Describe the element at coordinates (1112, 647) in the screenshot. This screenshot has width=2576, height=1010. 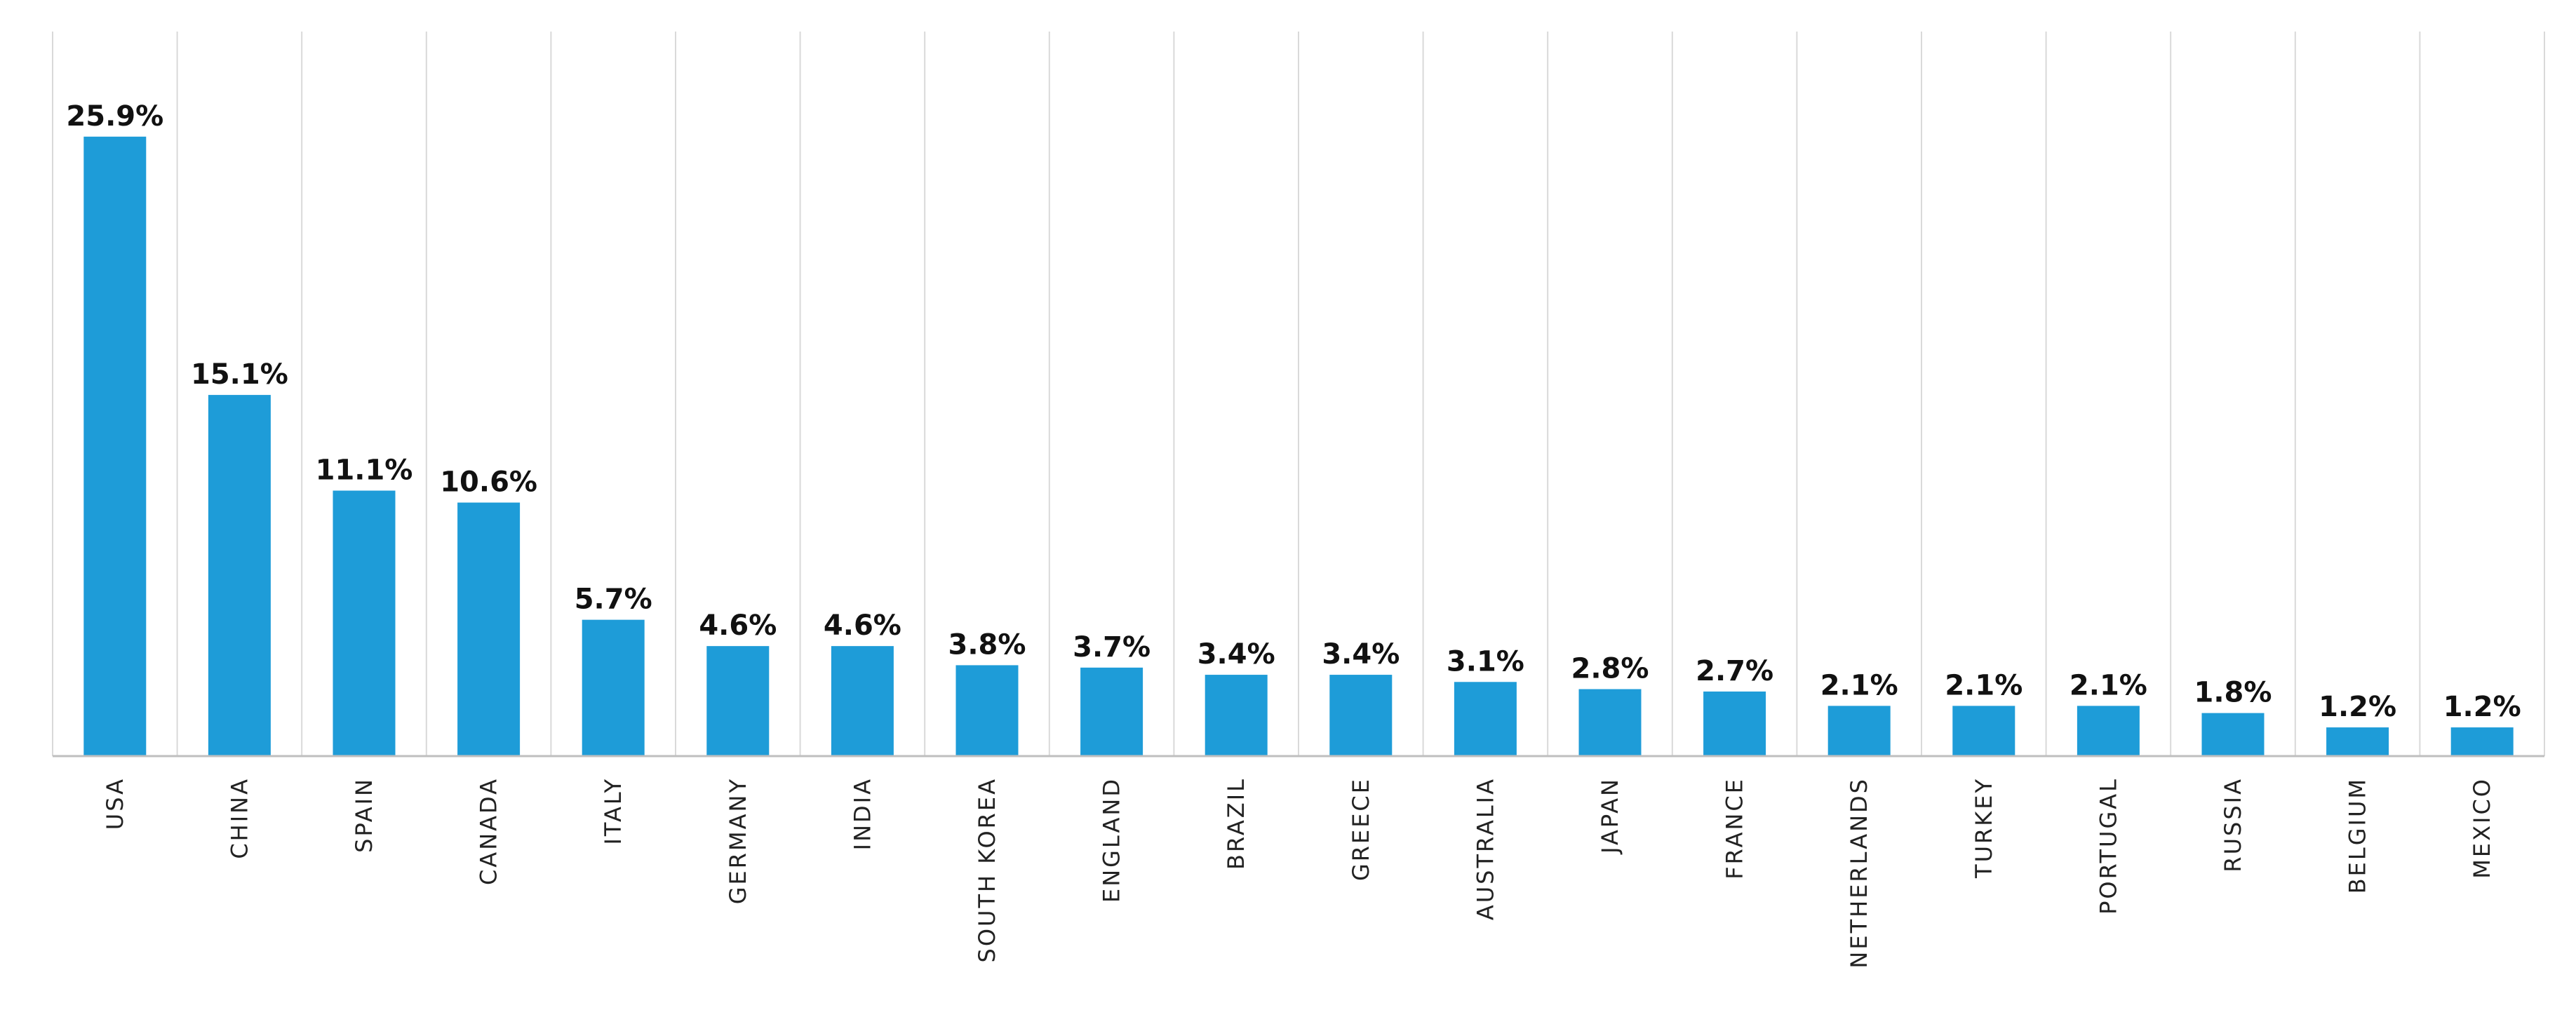
I see `value-label: 3.7%` at that location.